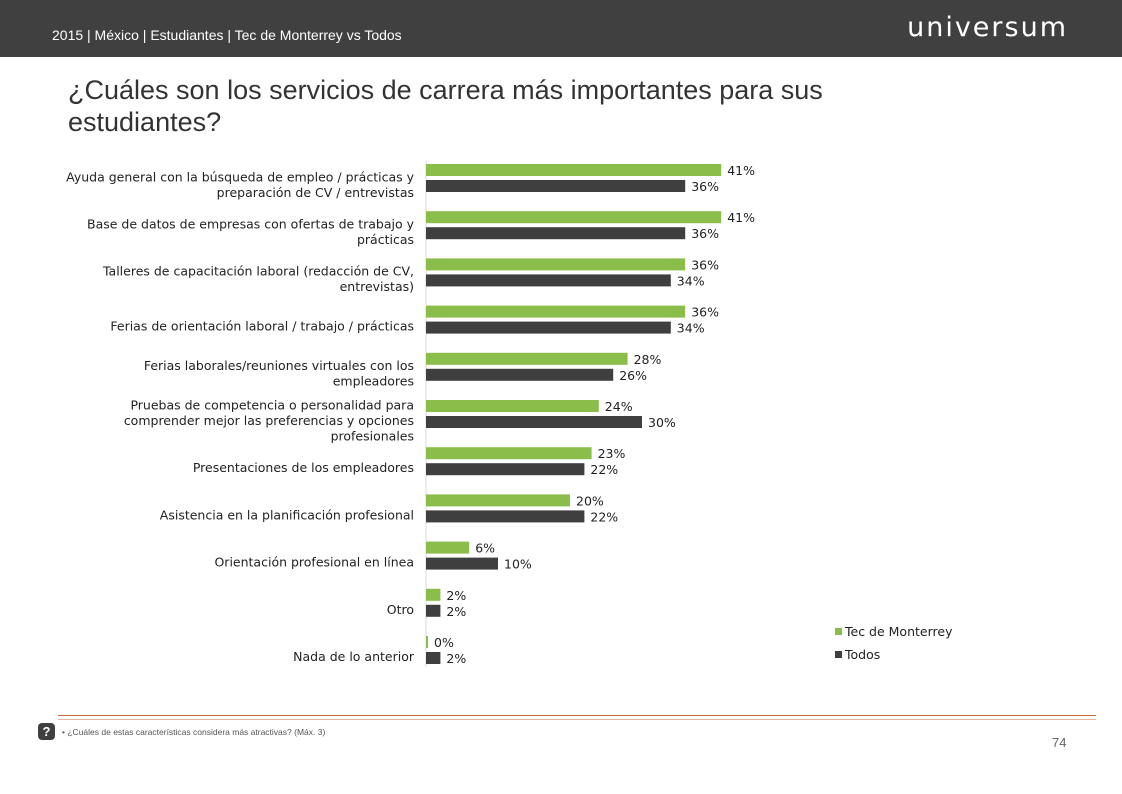  I want to click on data-label: 10%, so click(518, 564).